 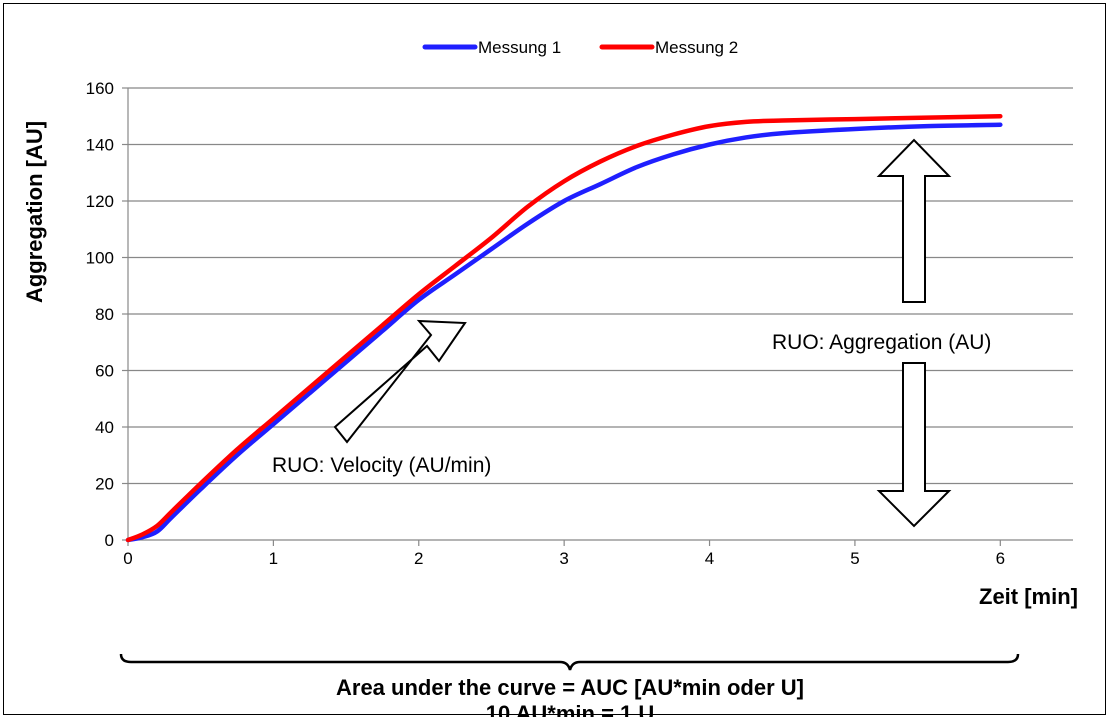 What do you see at coordinates (1028, 596) in the screenshot?
I see `x-axis-label: Zeit [min]` at bounding box center [1028, 596].